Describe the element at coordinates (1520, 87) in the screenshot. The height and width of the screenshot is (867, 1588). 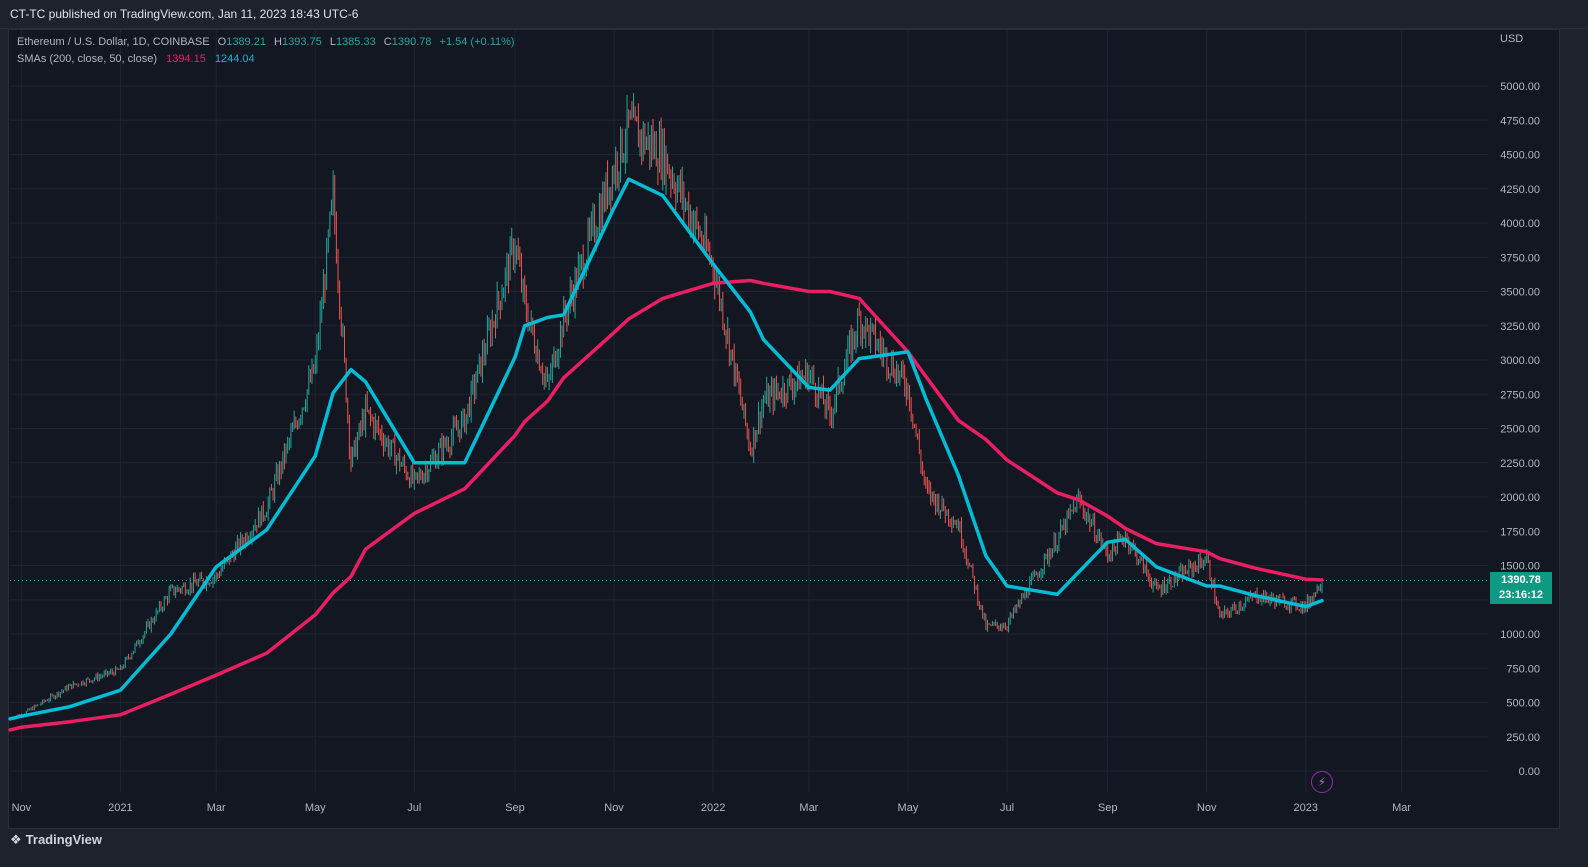
I see `y-tick-label: 5000.00` at that location.